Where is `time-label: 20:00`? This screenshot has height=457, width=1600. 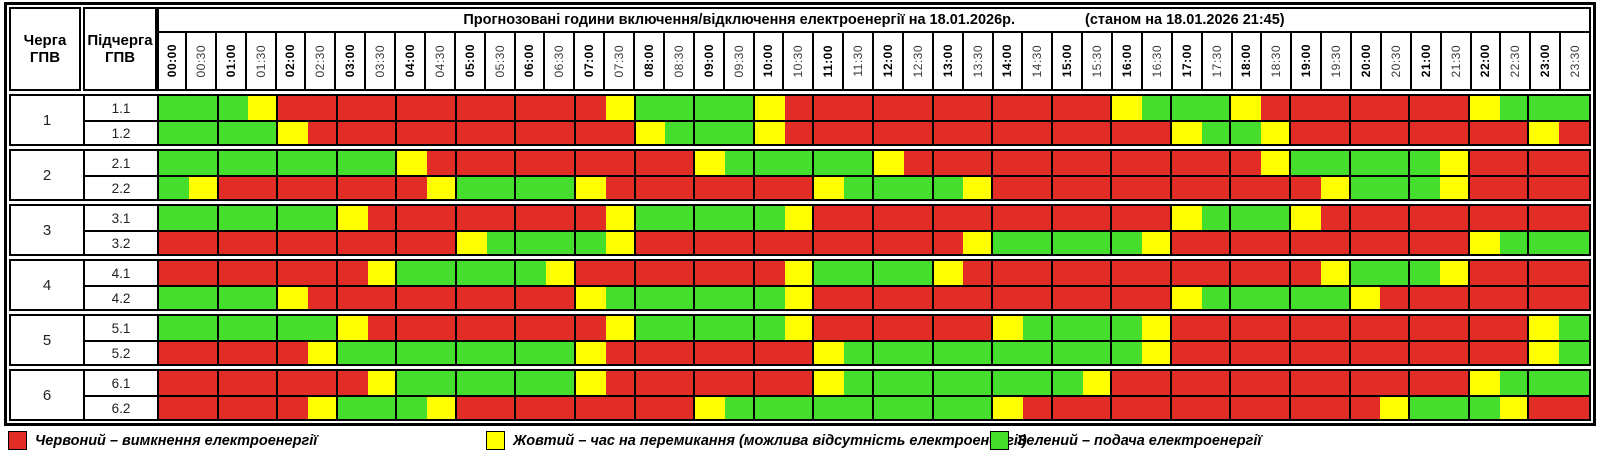
time-label: 20:00 is located at coordinates (1365, 61).